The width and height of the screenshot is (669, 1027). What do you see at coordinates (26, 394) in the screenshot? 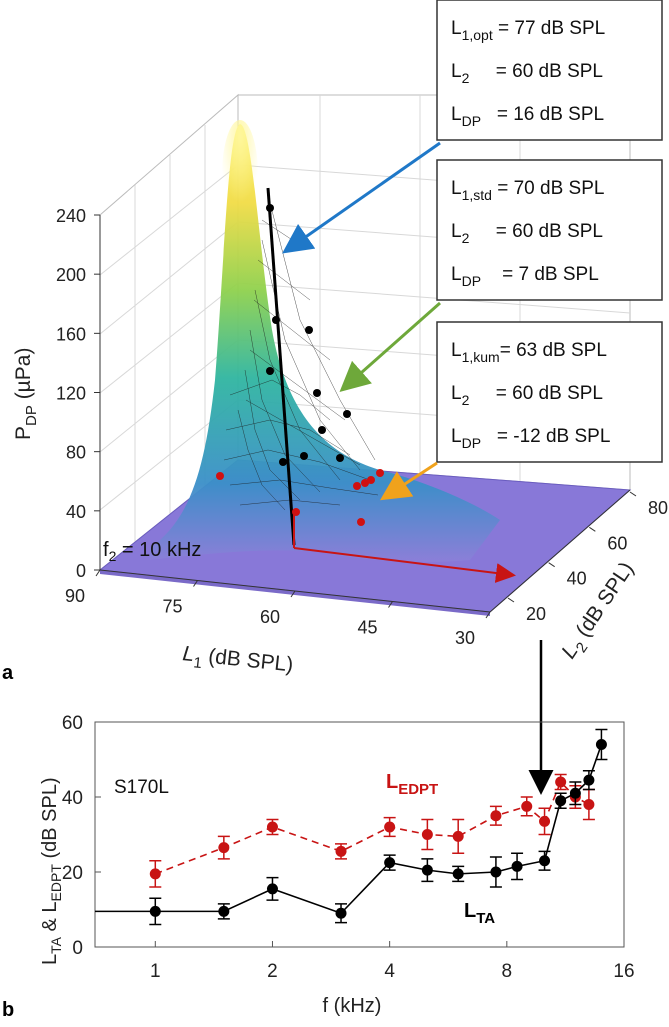
I see `z-axis-title: PDP (µPa)` at bounding box center [26, 394].